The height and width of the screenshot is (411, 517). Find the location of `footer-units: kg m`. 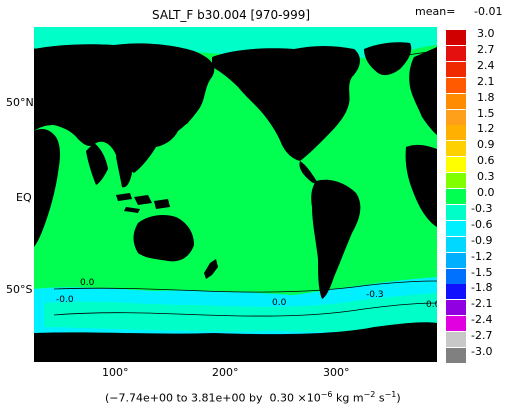

footer-units: kg m is located at coordinates (348, 398).